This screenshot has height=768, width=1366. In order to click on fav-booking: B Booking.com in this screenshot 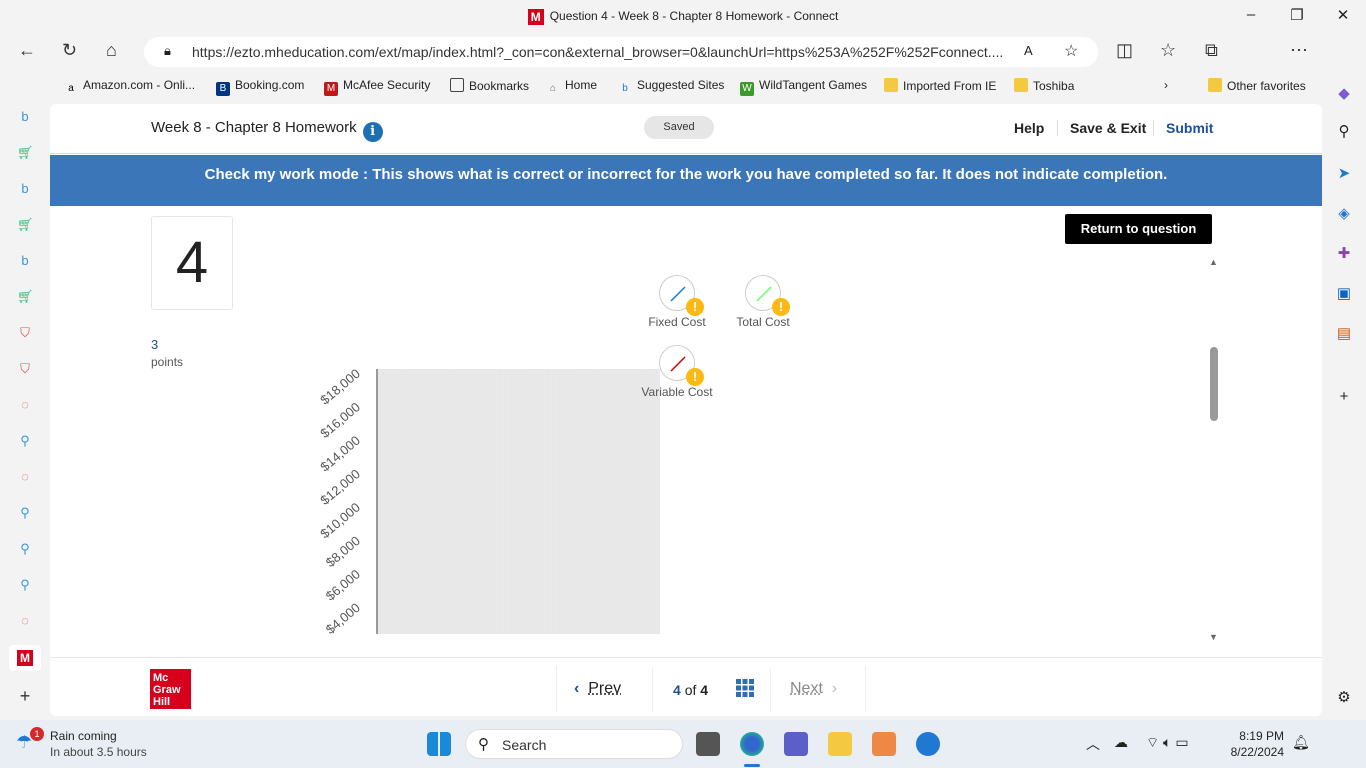, I will do `click(260, 87)`.